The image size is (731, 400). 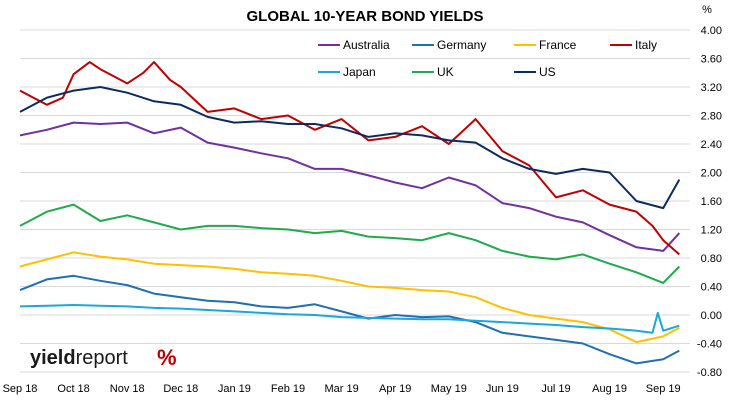 What do you see at coordinates (167, 357) in the screenshot?
I see `brand-percent-mark: %` at bounding box center [167, 357].